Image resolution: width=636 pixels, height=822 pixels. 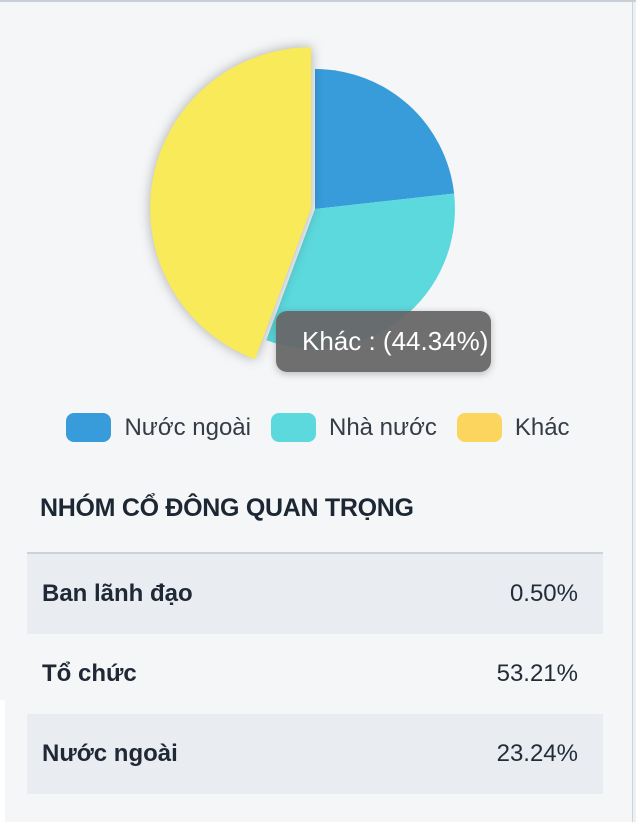 I want to click on table-row-nuoc-ngoai: Nước ngoài 23.24%, so click(x=315, y=754).